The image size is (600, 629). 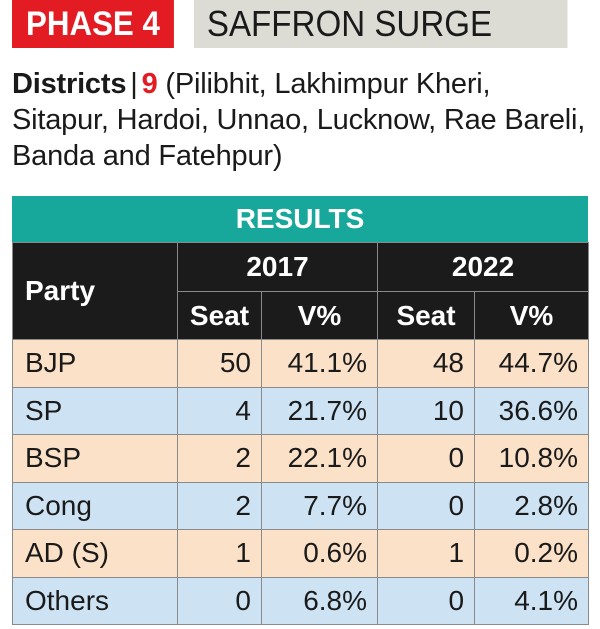 What do you see at coordinates (532, 553) in the screenshot?
I see `vote-2022-cell: 0.2%` at bounding box center [532, 553].